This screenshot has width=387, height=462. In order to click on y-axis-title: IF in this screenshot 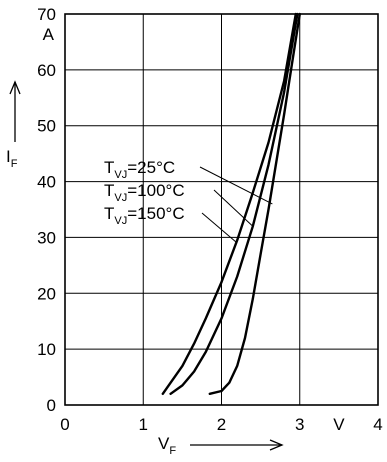, I will do `click(13, 125)`.